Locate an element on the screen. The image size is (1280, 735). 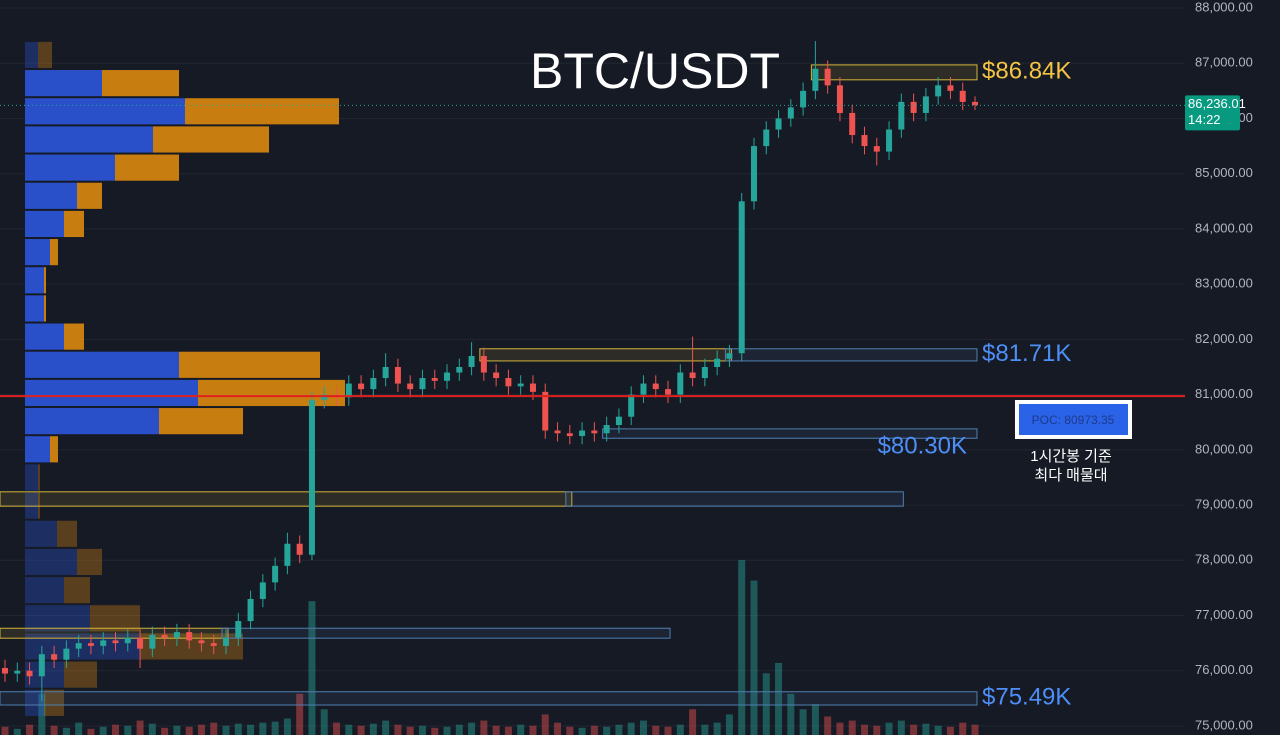
y-tick-label: 87,000.00 is located at coordinates (1224, 62).